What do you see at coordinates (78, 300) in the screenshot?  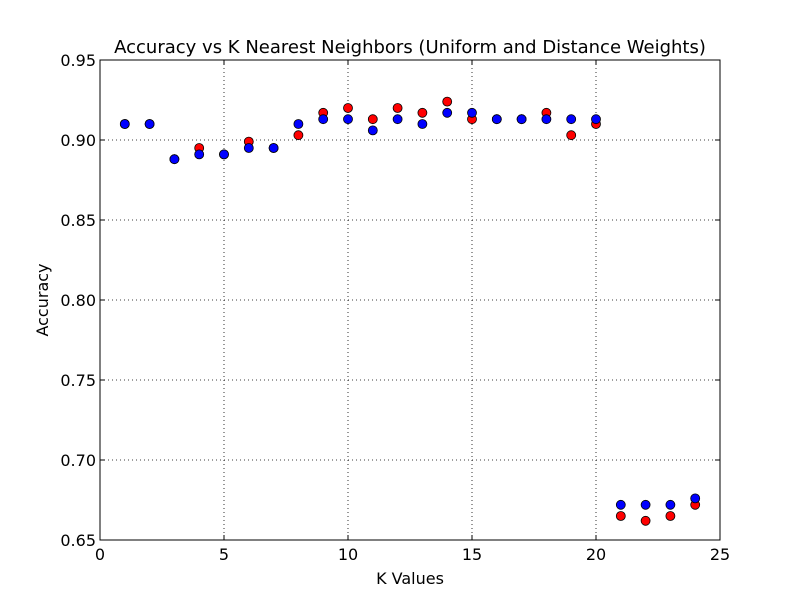 I see `y-tick-label: 0.80` at bounding box center [78, 300].